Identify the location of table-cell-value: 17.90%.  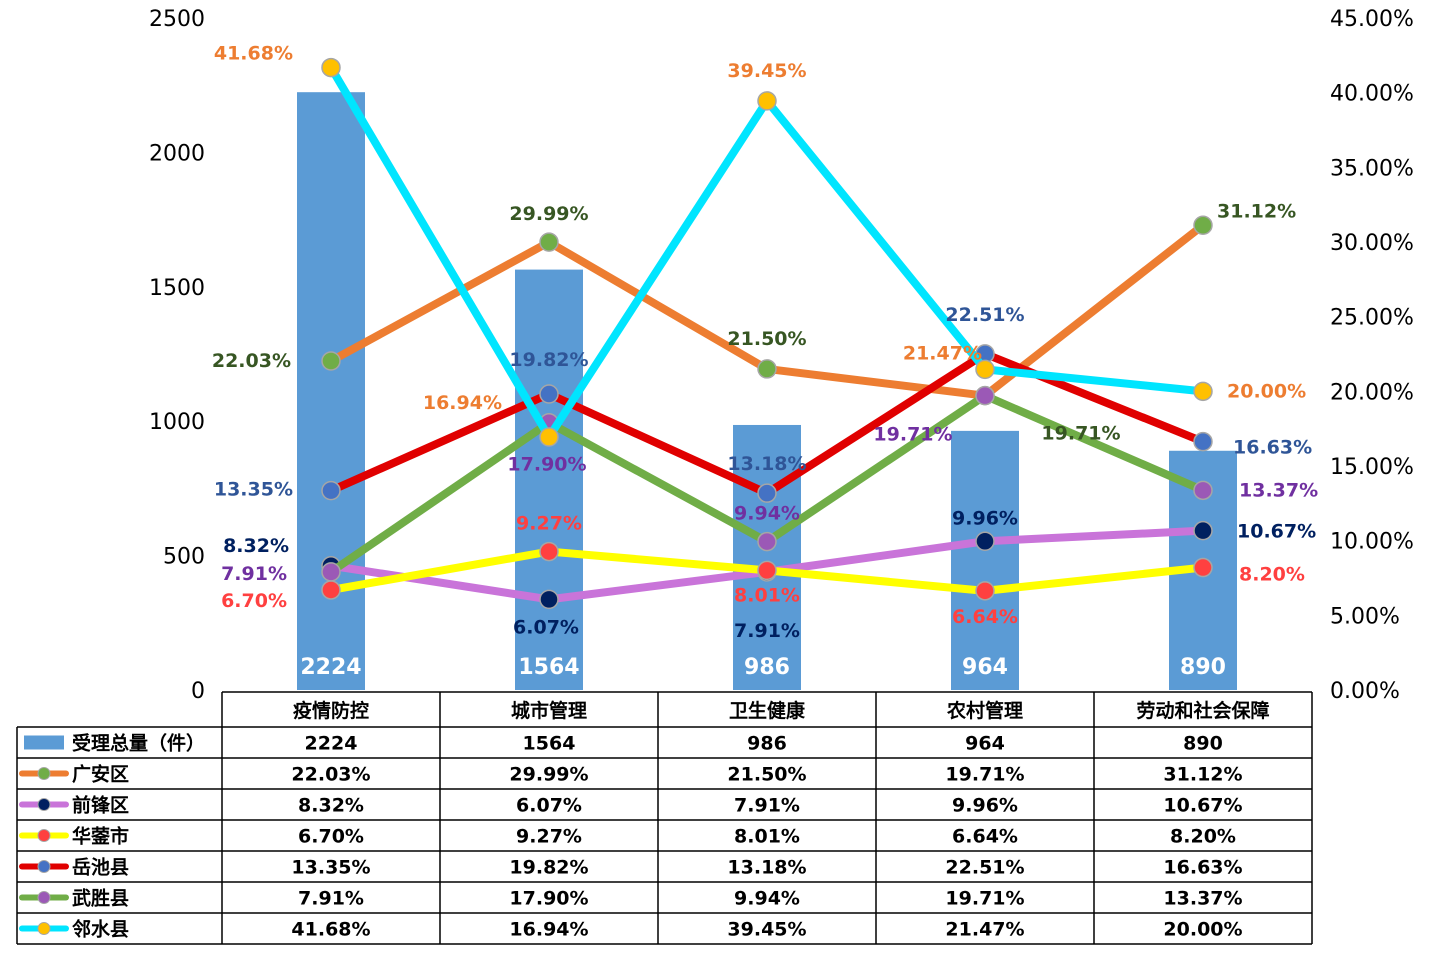
(548, 899).